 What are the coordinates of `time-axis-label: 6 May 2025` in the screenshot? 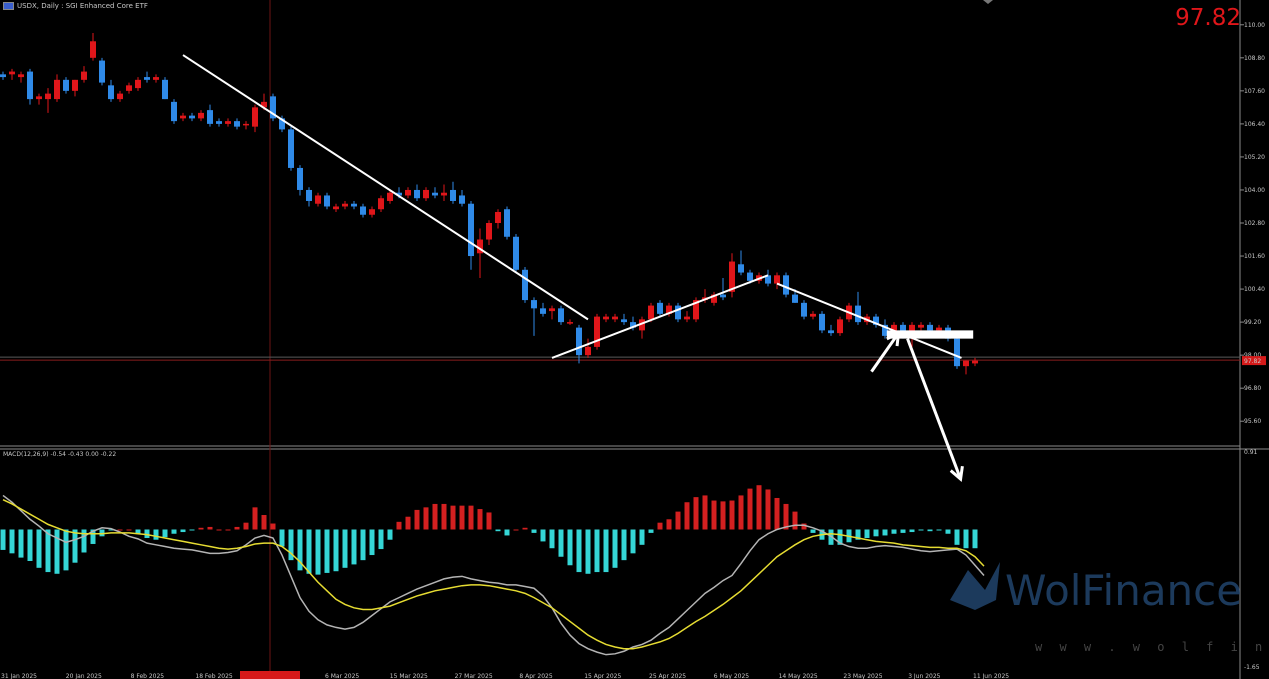 It's located at (731, 676).